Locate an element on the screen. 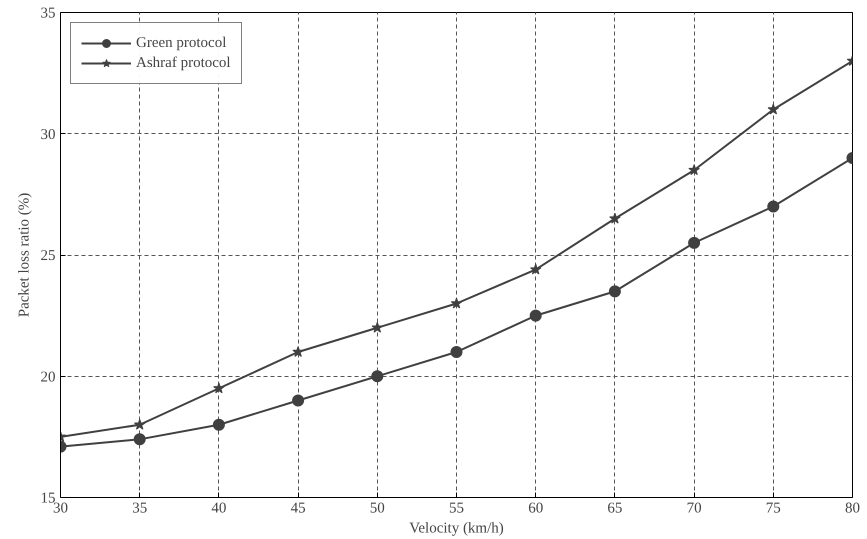 The height and width of the screenshot is (539, 867). x-tick-label: 65 is located at coordinates (614, 508).